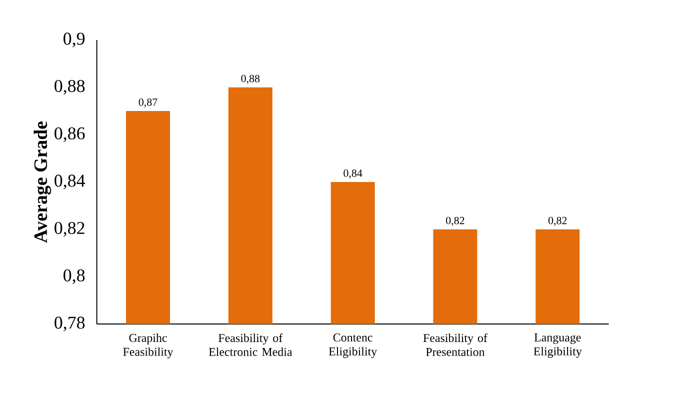 The width and height of the screenshot is (673, 409). Describe the element at coordinates (69, 87) in the screenshot. I see `y-tick-label: 0,88` at that location.